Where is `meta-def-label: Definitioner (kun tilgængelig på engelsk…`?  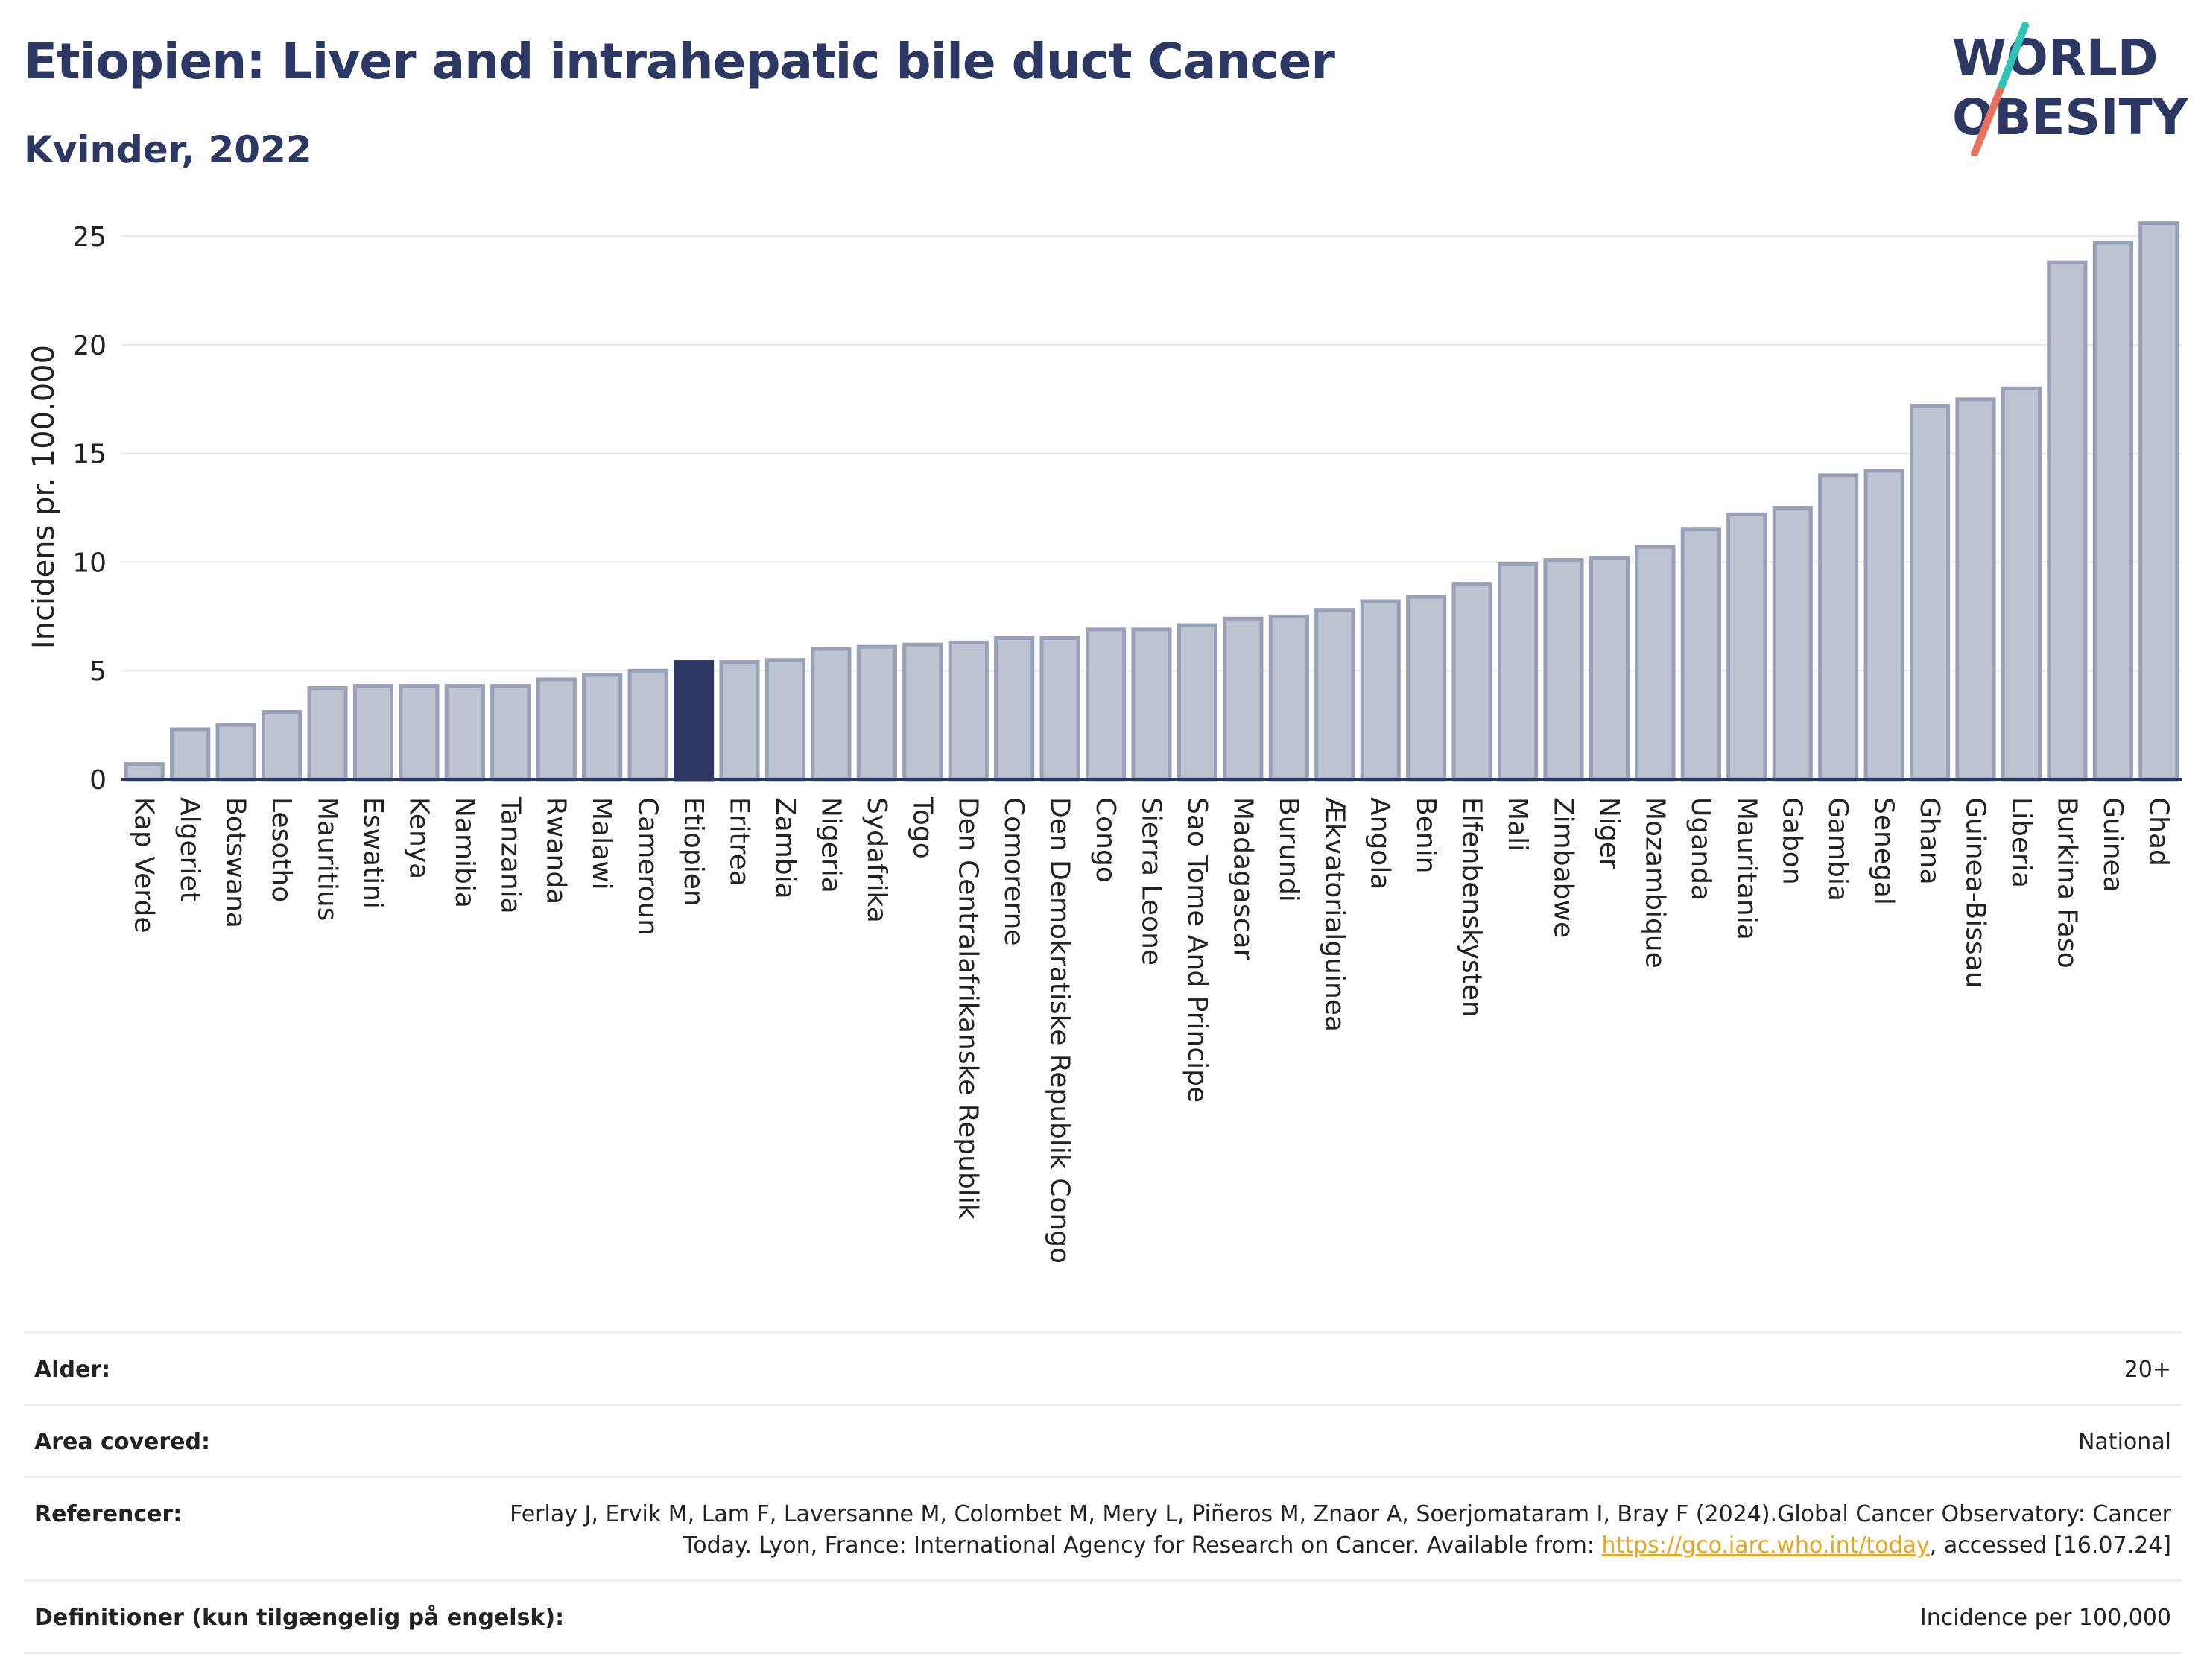 meta-def-label: Definitioner (kun tilgængelig på engelsk… is located at coordinates (299, 1618).